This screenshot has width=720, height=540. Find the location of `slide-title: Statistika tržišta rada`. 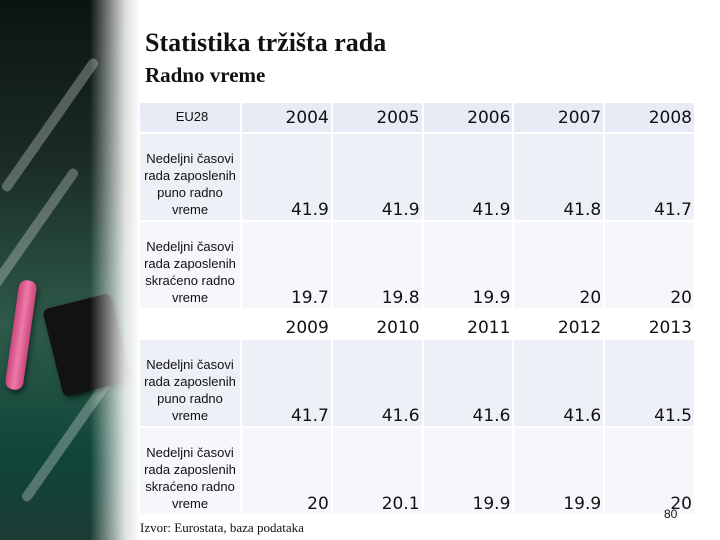

slide-title: Statistika tržišta rada is located at coordinates (266, 42).